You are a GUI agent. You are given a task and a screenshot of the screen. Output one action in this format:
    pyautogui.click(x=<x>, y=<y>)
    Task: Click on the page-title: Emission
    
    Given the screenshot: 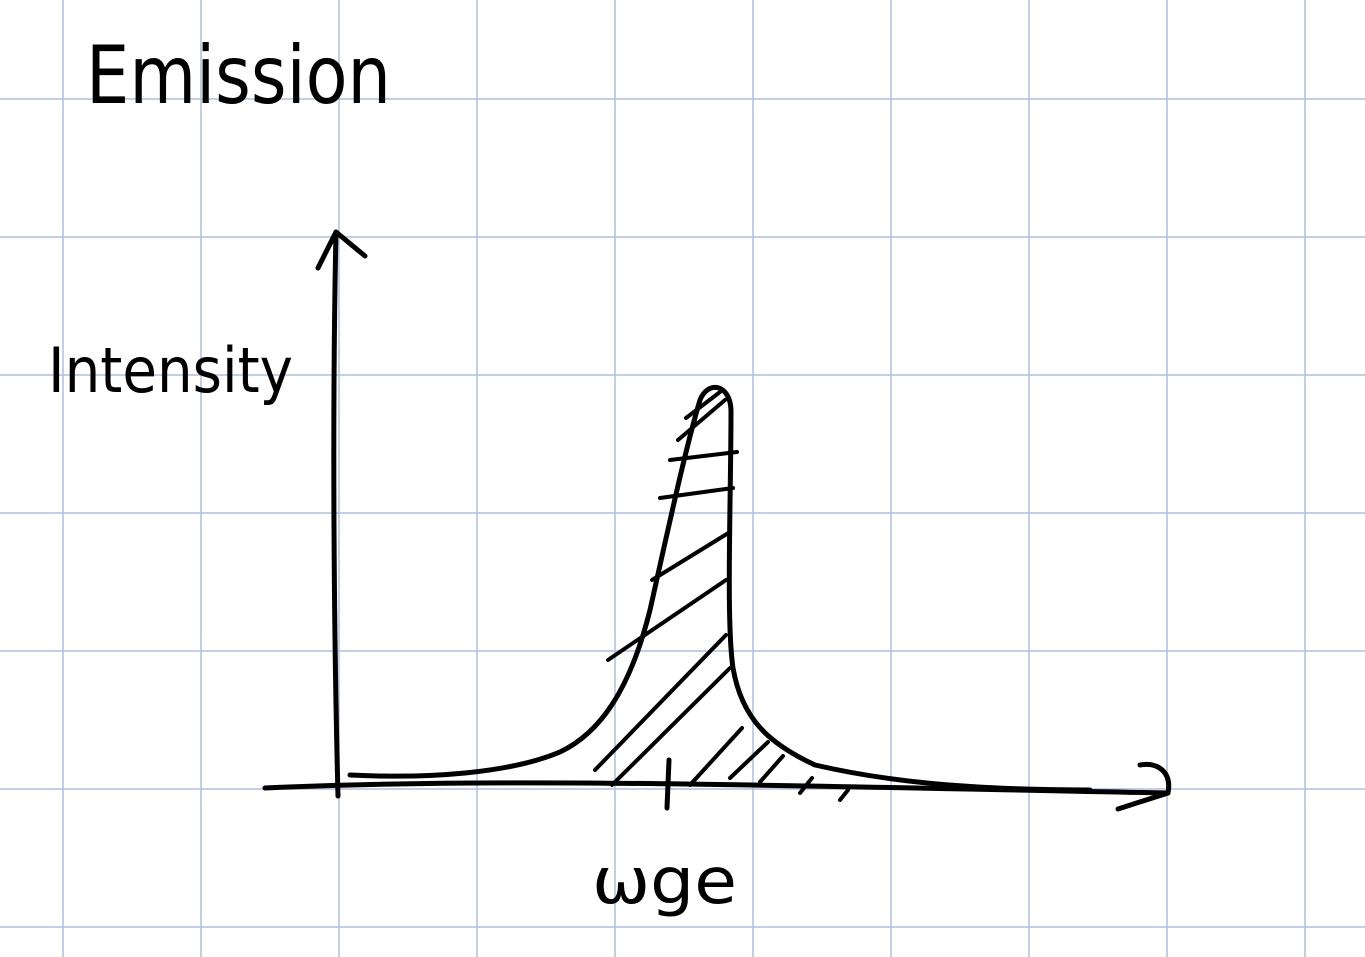 What is the action you would take?
    pyautogui.click(x=238, y=75)
    